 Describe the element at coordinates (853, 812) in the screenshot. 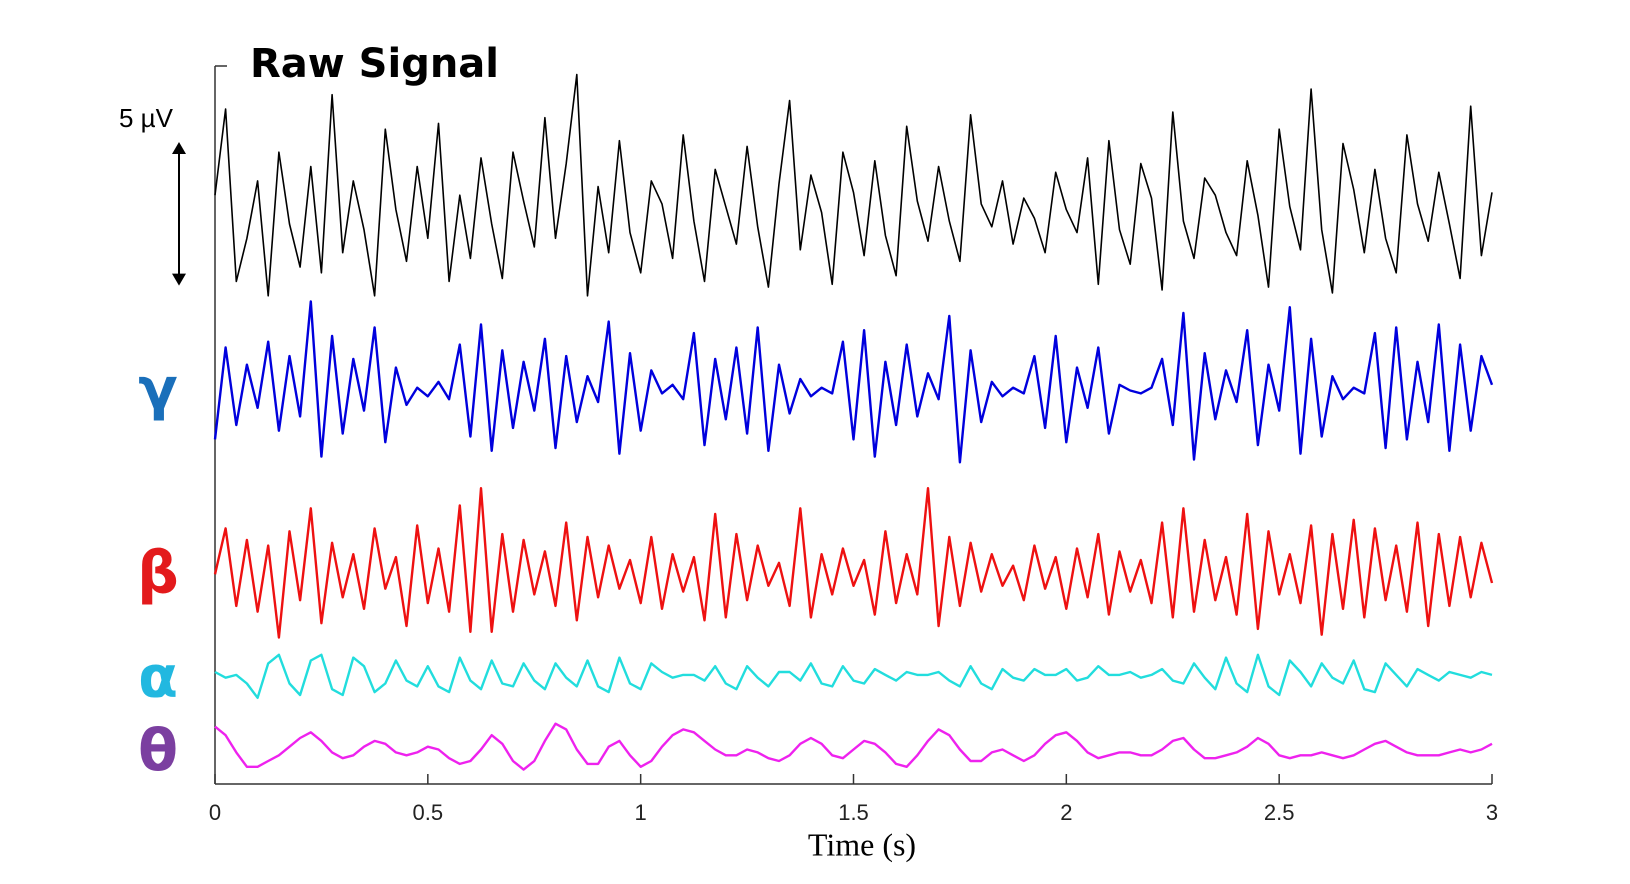

I see `x-tick-label: 1.5` at that location.